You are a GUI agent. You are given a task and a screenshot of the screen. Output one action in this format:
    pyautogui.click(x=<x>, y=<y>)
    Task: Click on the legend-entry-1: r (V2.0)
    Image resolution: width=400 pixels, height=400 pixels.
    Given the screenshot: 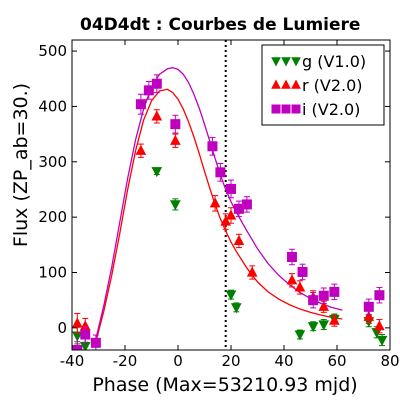 What is the action you would take?
    pyautogui.click(x=317, y=85)
    